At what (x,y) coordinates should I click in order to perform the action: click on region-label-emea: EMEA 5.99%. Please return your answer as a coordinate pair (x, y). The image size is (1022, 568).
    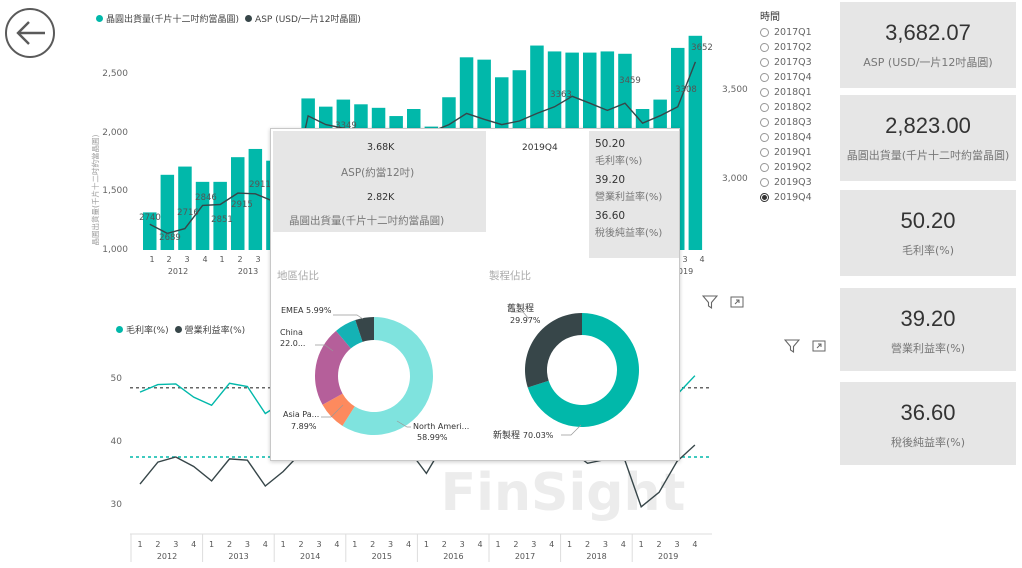
    Looking at the image, I should click on (306, 310).